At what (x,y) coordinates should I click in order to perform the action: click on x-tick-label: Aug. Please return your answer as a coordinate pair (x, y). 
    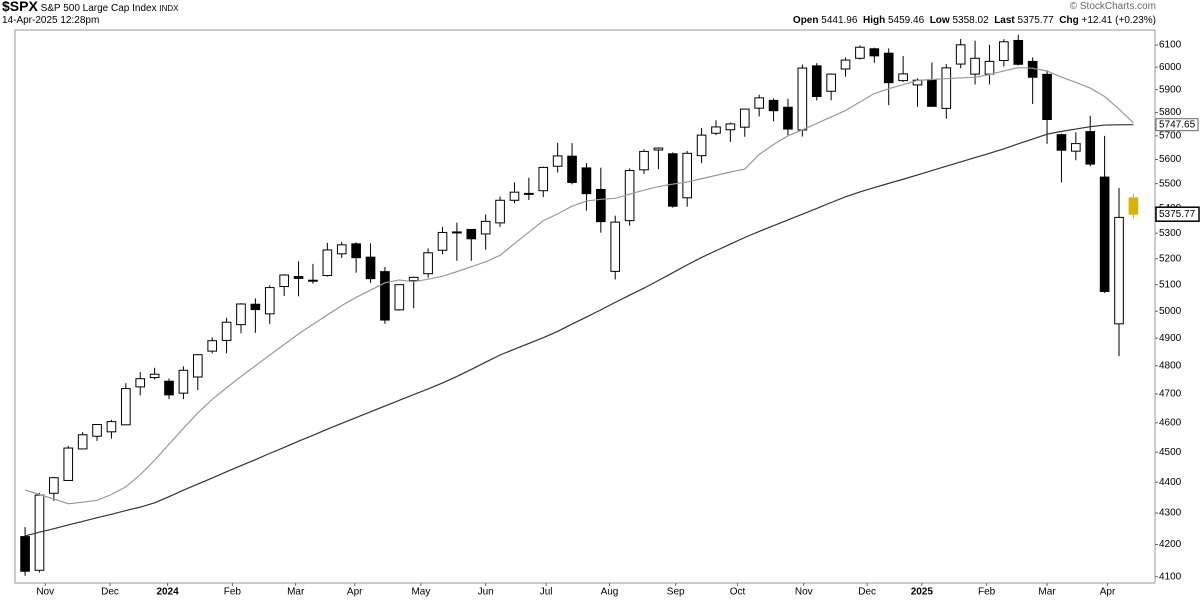
    Looking at the image, I should click on (610, 592).